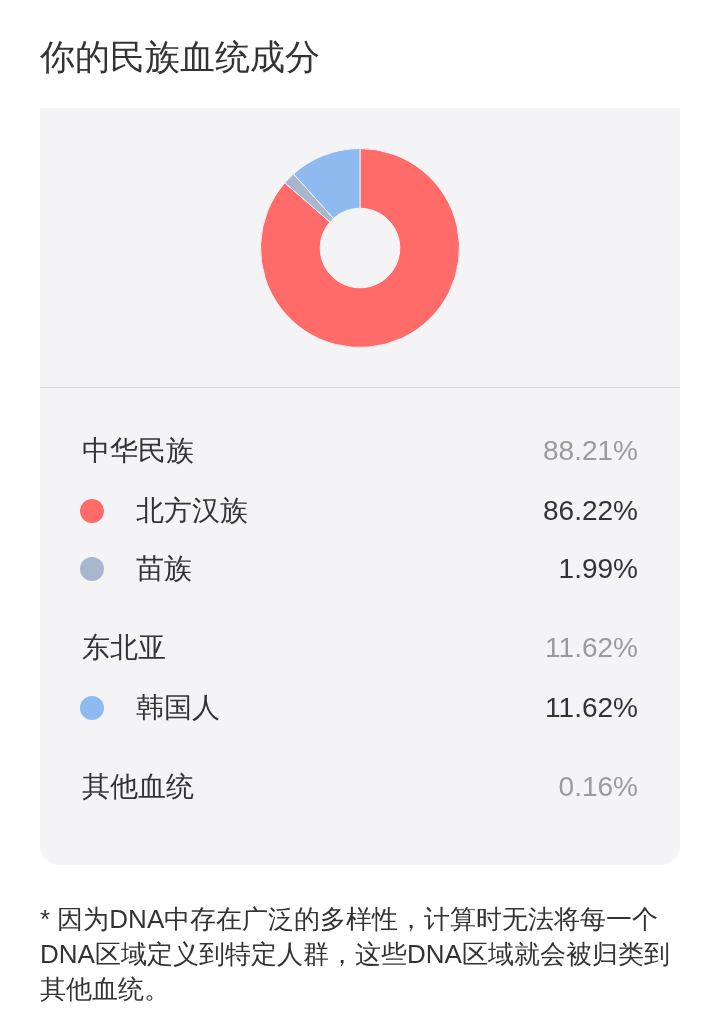 This screenshot has width=715, height=1017. Describe the element at coordinates (590, 511) in the screenshot. I see `data-label: 86.22%` at that location.